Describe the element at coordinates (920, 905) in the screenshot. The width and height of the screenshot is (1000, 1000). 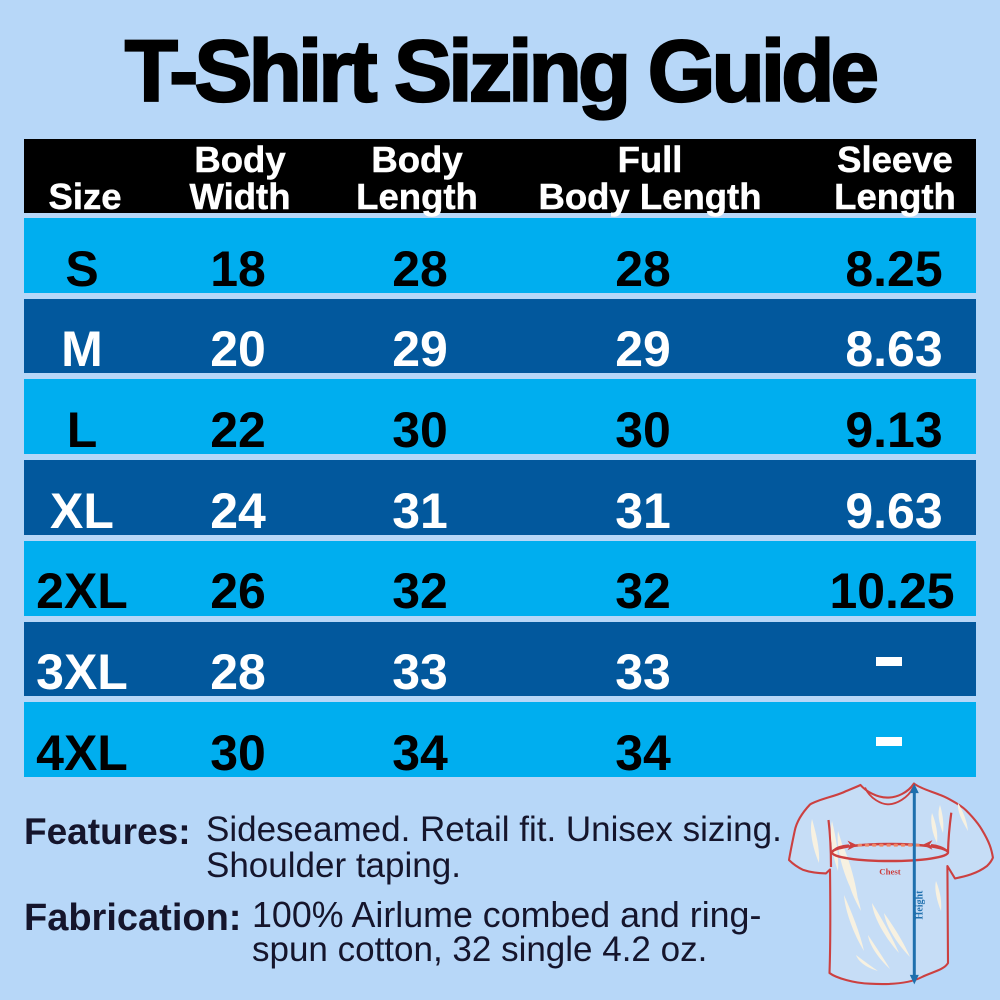
I see `svg-text: Height` at that location.